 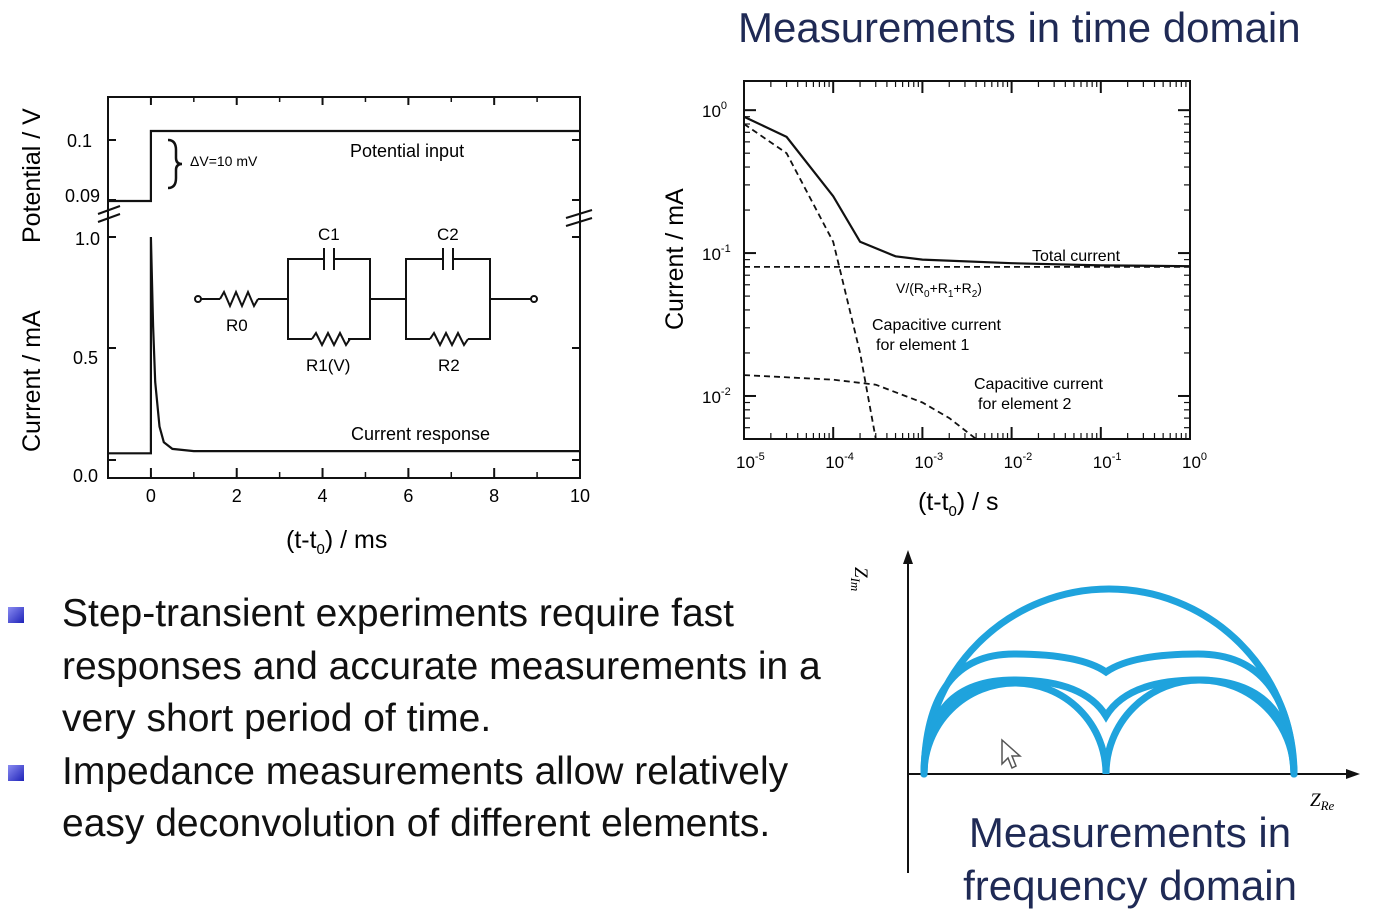 What do you see at coordinates (750, 461) in the screenshot?
I see `right-xtick-label-0: 10⁻⁵` at bounding box center [750, 461].